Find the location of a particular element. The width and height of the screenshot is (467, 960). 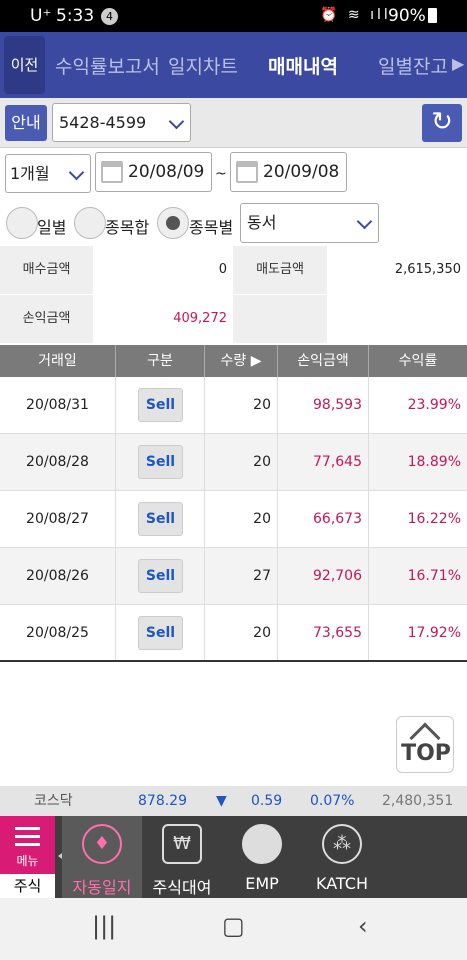

menu-item-auto-journal: ♦ 자동일지 is located at coordinates (102, 857).